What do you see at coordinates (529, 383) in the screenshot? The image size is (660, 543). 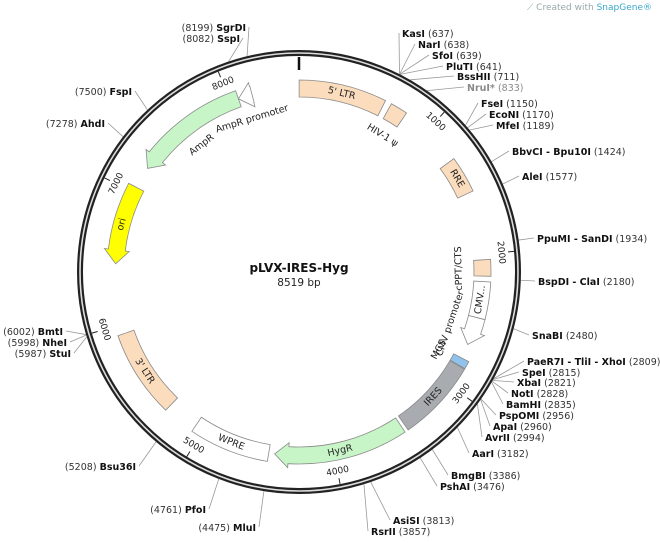 I see `enzyme-name: XbaI` at bounding box center [529, 383].